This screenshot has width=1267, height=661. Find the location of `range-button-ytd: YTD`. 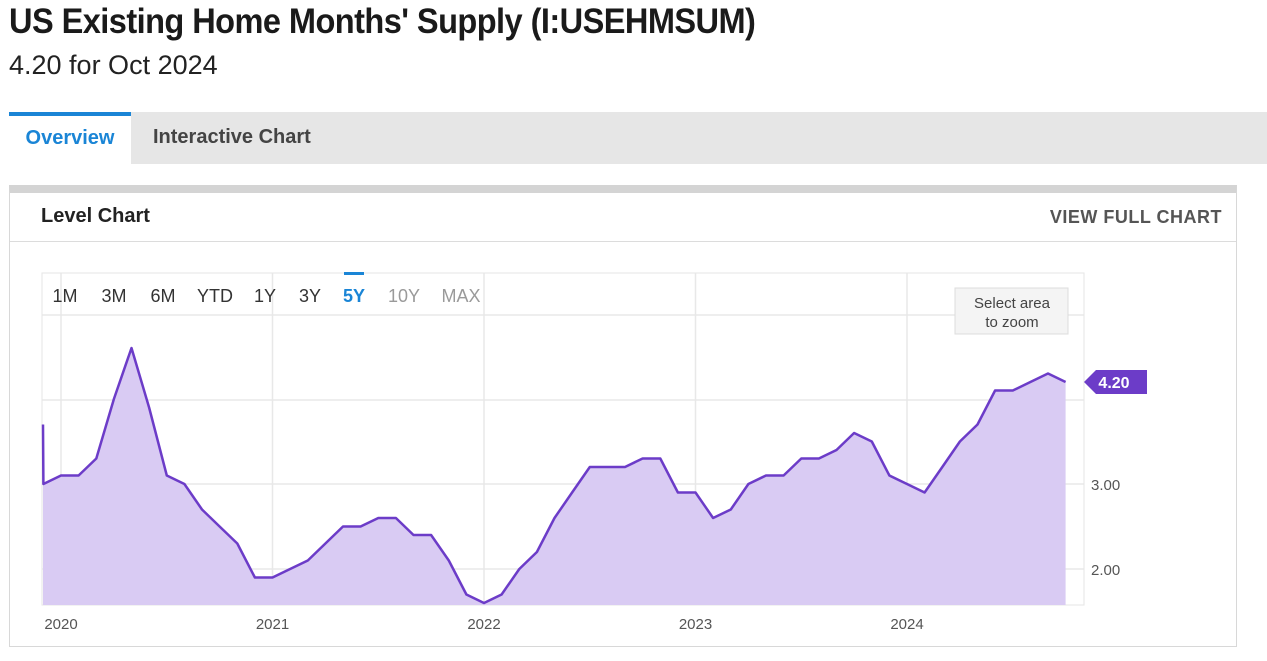

range-button-ytd: YTD is located at coordinates (215, 296).